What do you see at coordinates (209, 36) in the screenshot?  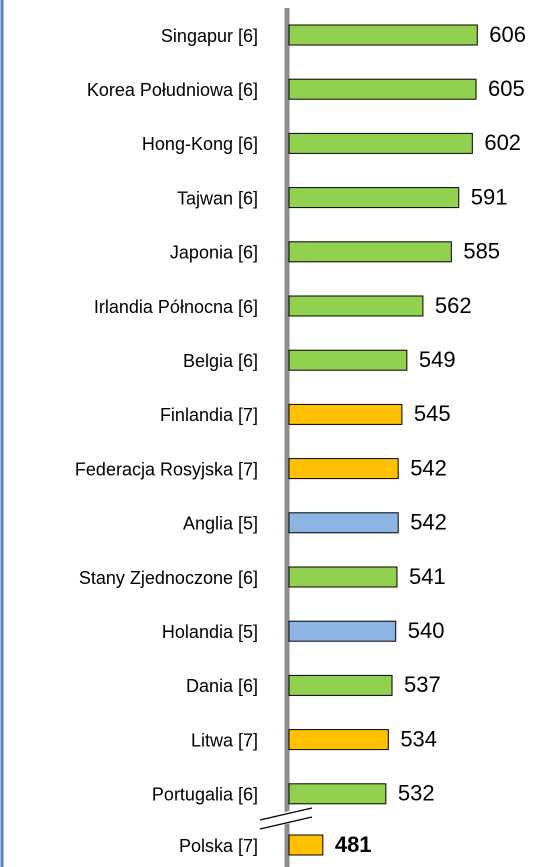 I see `y-tick-label: Singapur [6]` at bounding box center [209, 36].